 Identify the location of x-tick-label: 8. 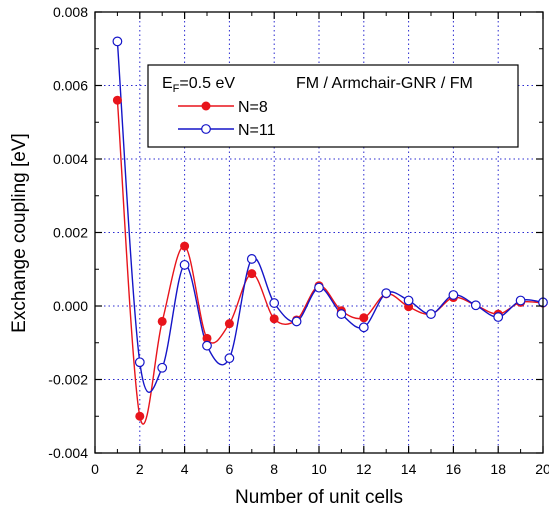
(274, 469).